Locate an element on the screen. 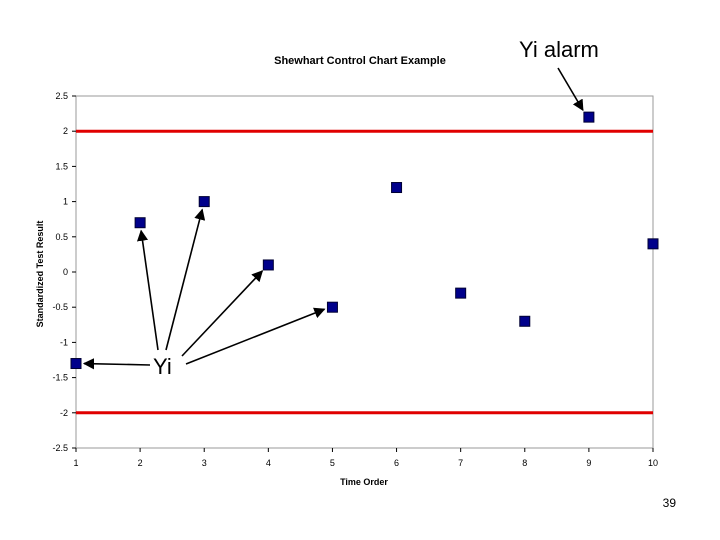 This screenshot has width=720, height=540. y-tick-label: -0.5 is located at coordinates (60, 307).